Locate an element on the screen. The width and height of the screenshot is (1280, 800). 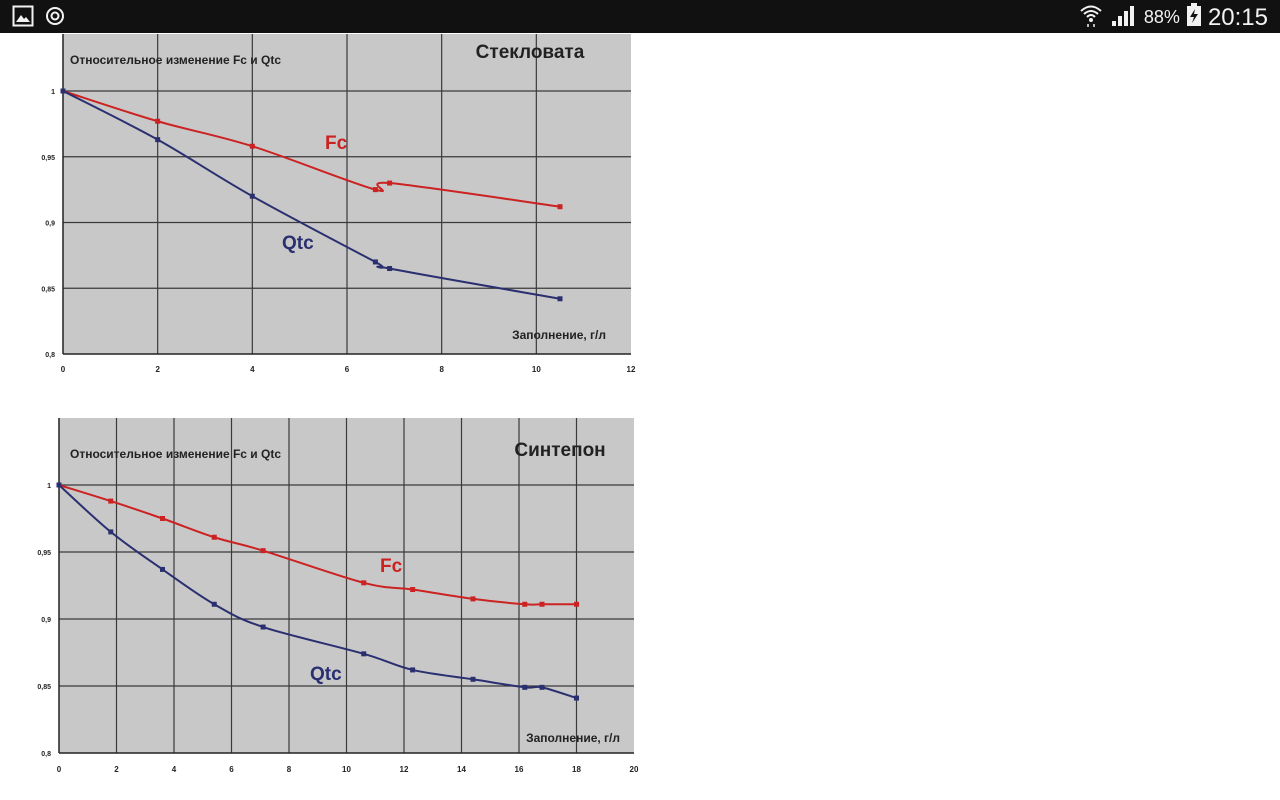
x-tick-label: 20 is located at coordinates (634, 769).